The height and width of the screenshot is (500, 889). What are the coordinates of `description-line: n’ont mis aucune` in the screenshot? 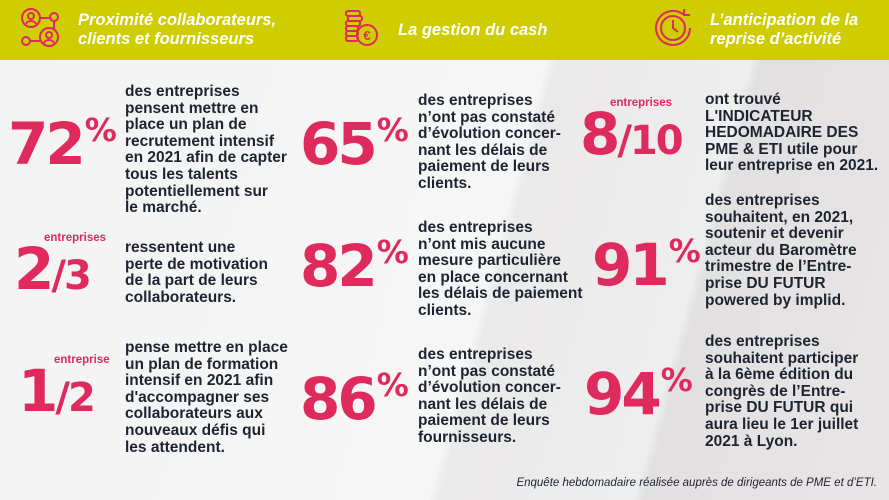 It's located at (482, 244).